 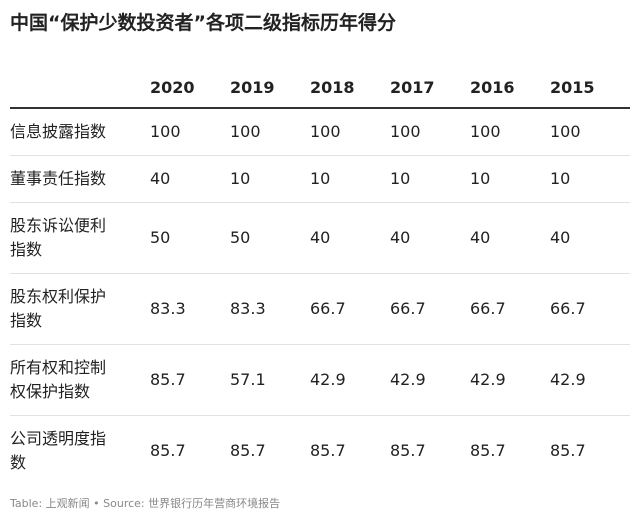 I want to click on row-label: 信息披露指数, so click(x=80, y=132).